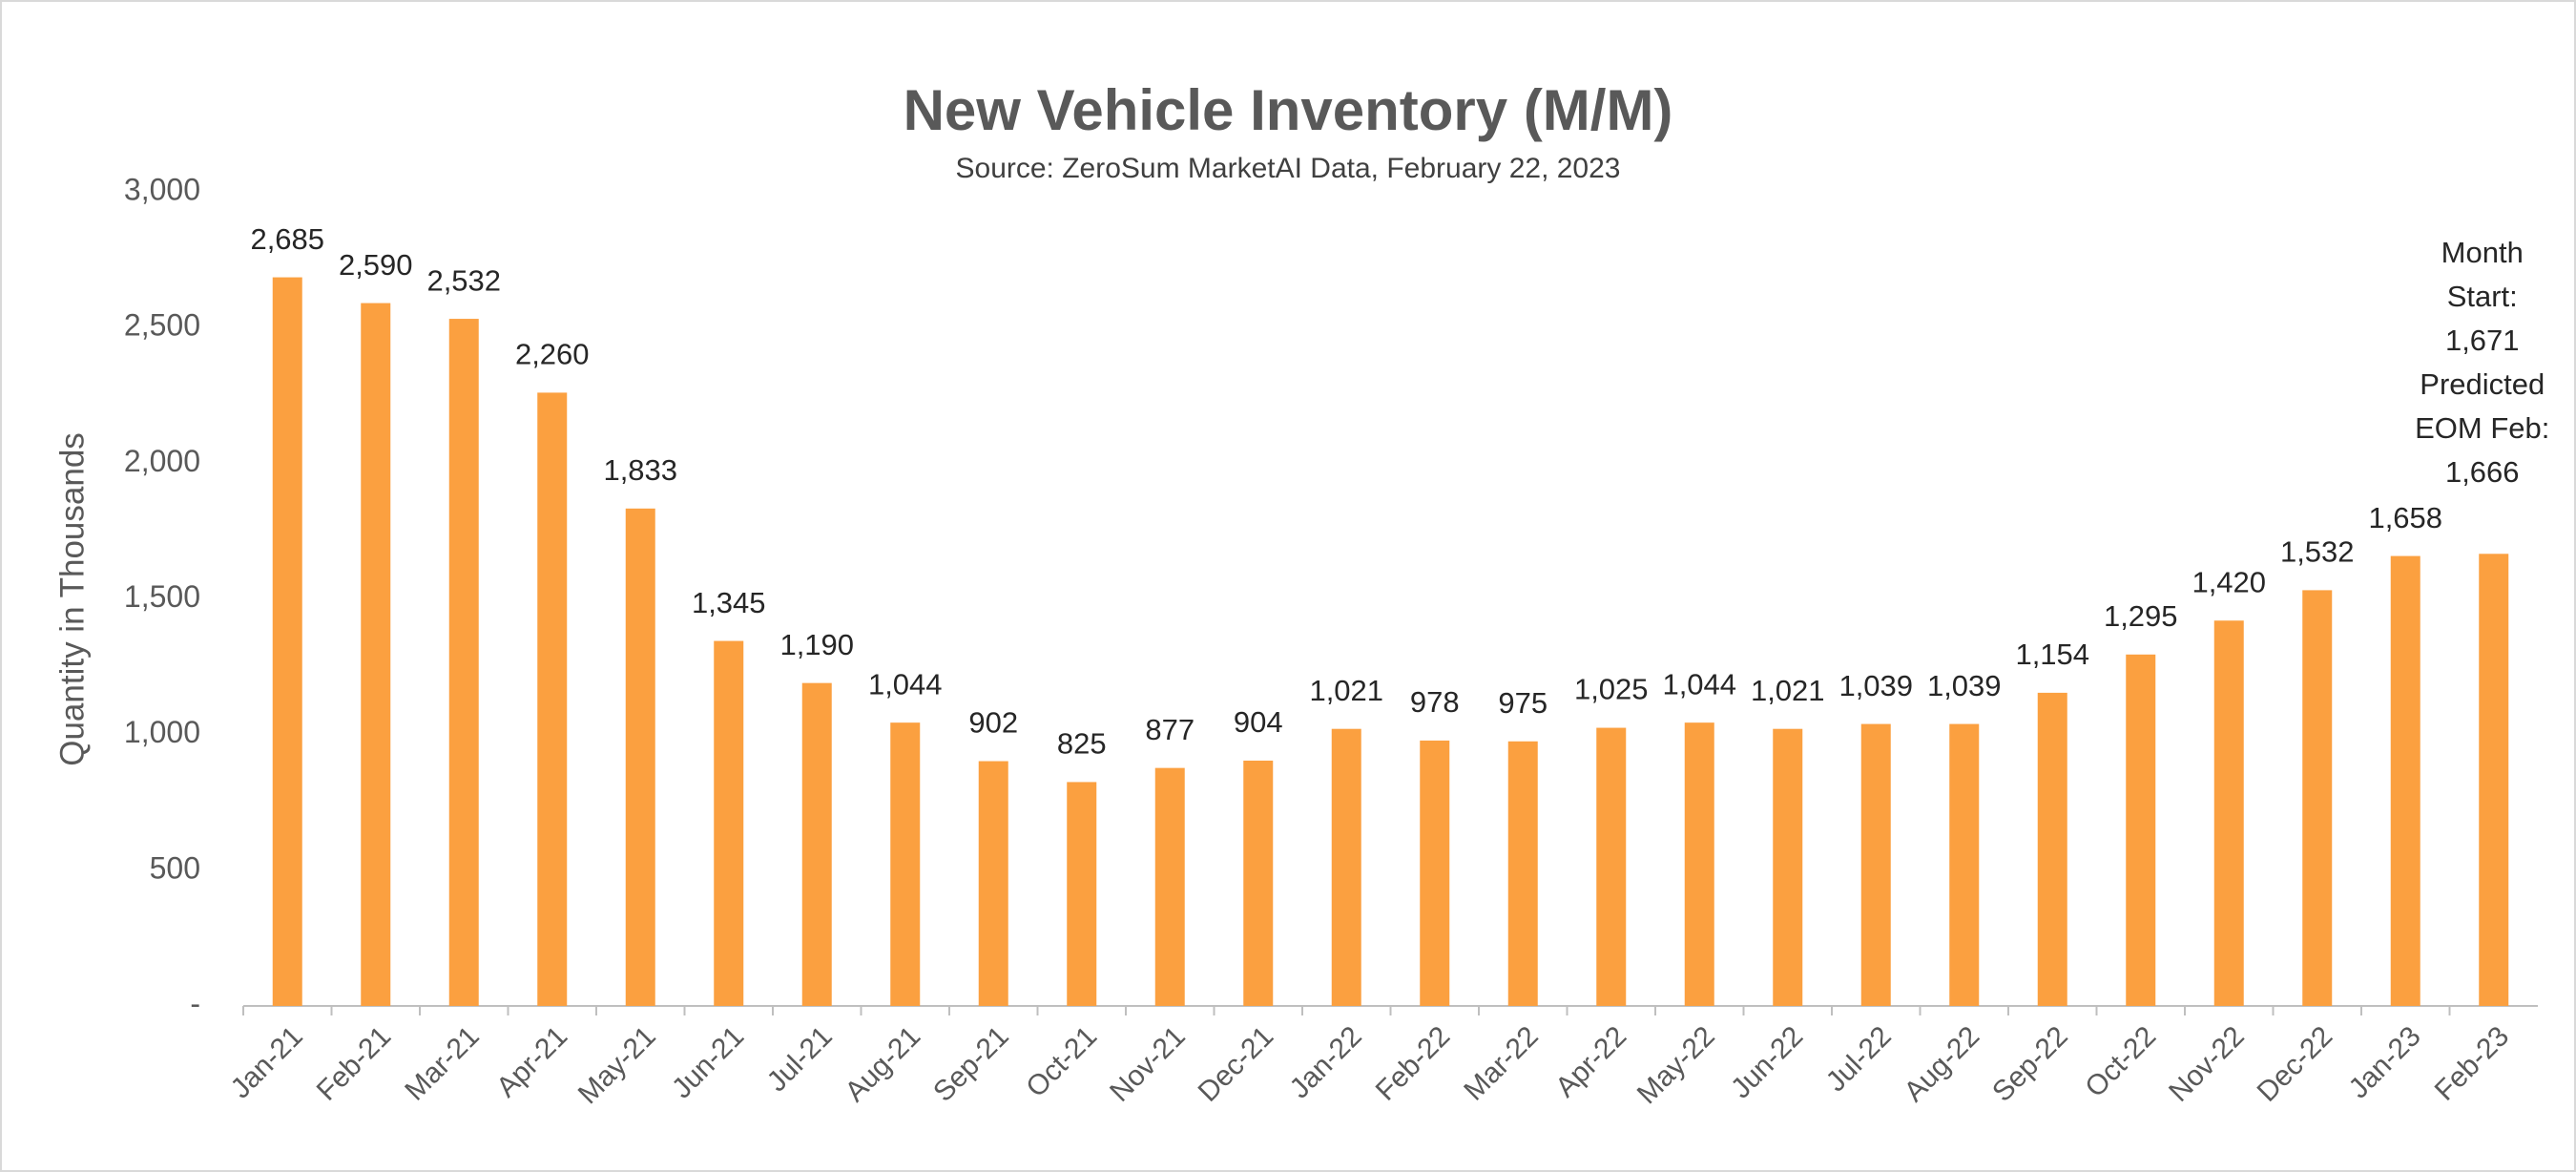 Image resolution: width=2576 pixels, height=1172 pixels. What do you see at coordinates (993, 723) in the screenshot?
I see `value-label: 902` at bounding box center [993, 723].